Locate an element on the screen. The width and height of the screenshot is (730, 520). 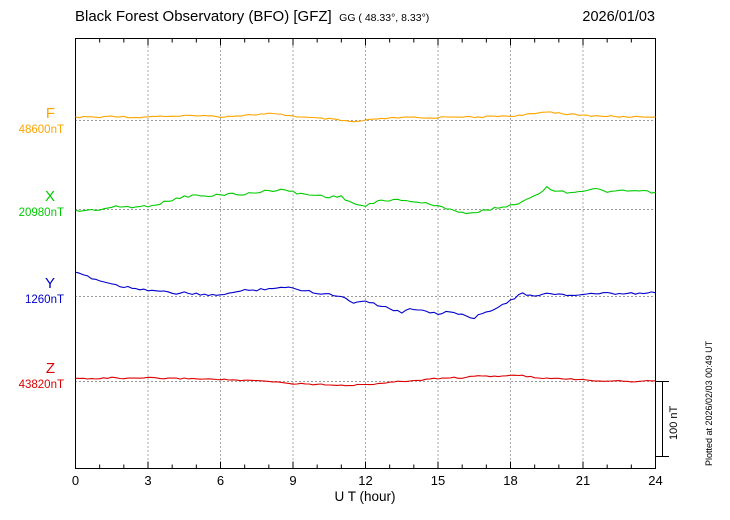
series-label-z: Z 43820nT is located at coordinates (33, 376).